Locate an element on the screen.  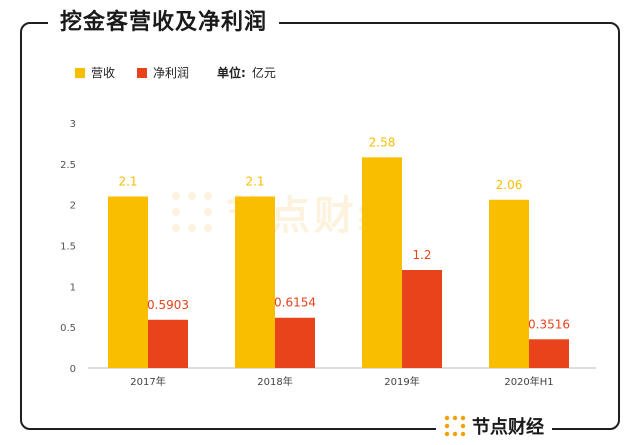
data-label-net-profit: 1.2 is located at coordinates (421, 255).